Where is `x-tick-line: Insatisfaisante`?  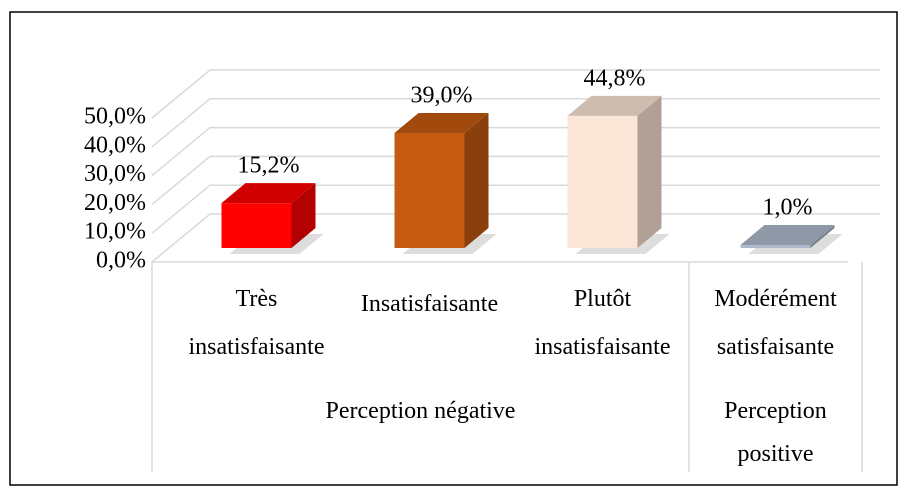 x-tick-line: Insatisfaisante is located at coordinates (429, 304).